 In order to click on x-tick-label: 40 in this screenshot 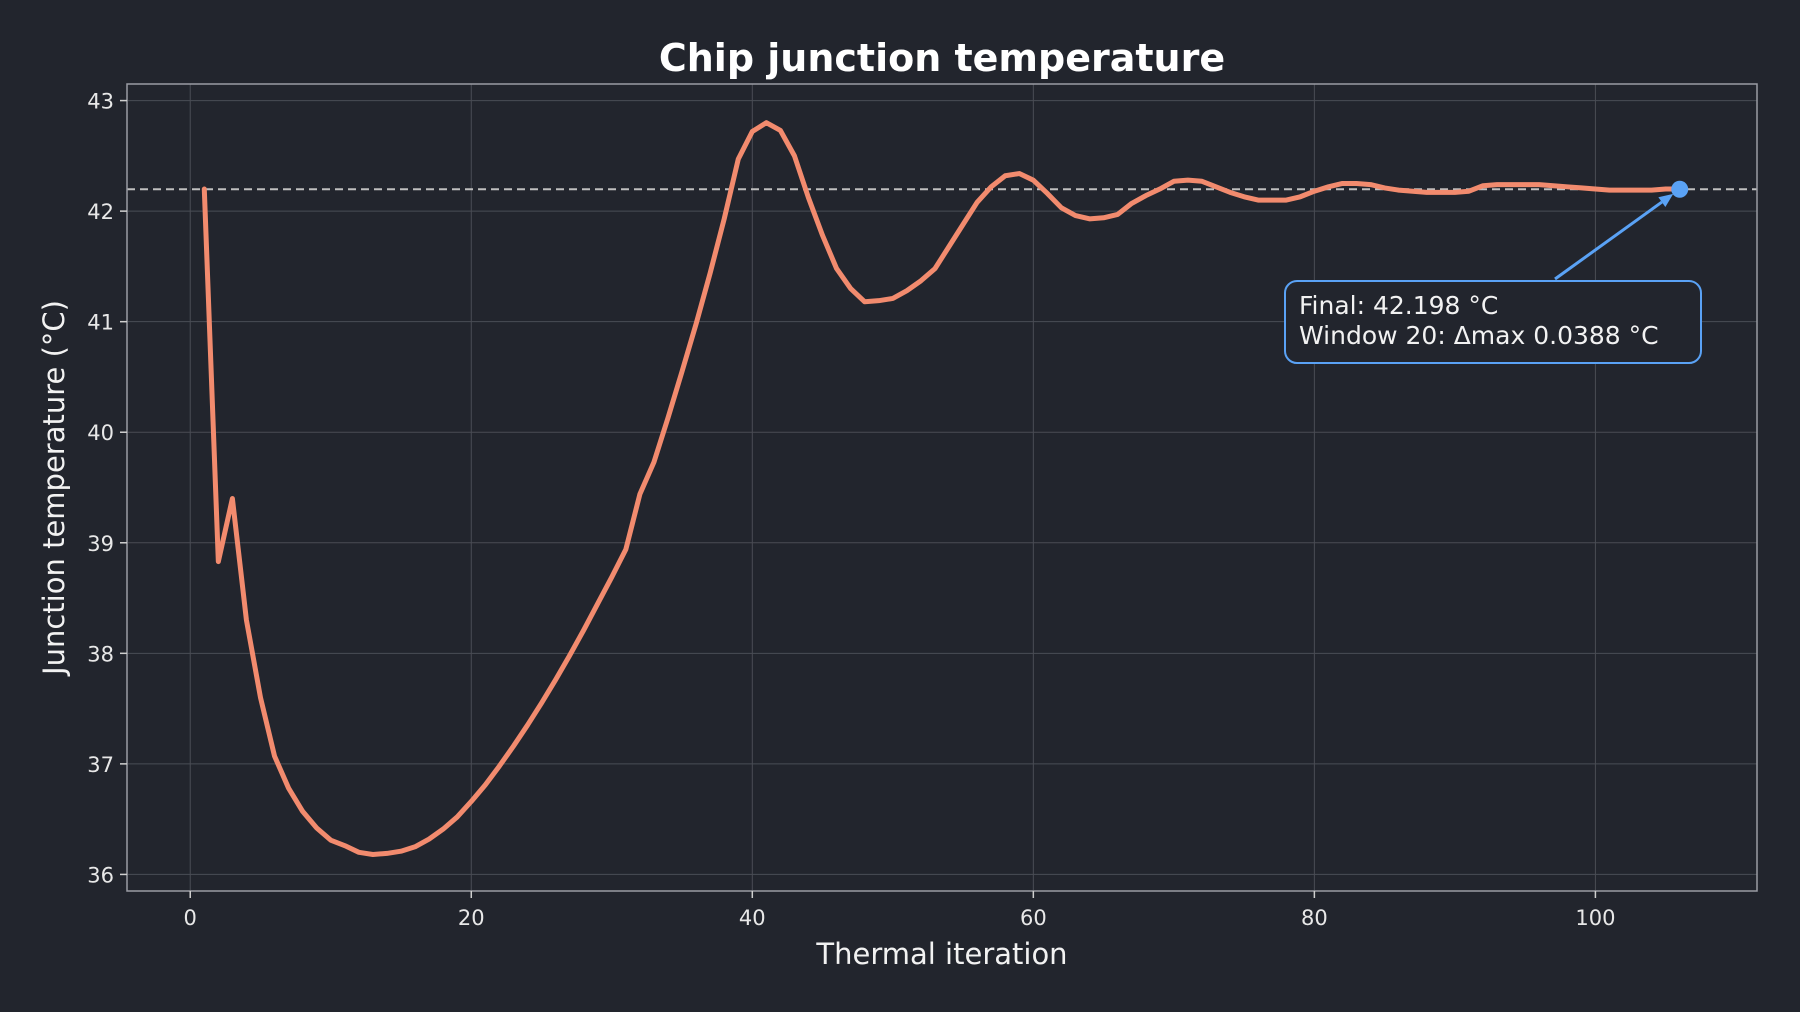, I will do `click(752, 918)`.